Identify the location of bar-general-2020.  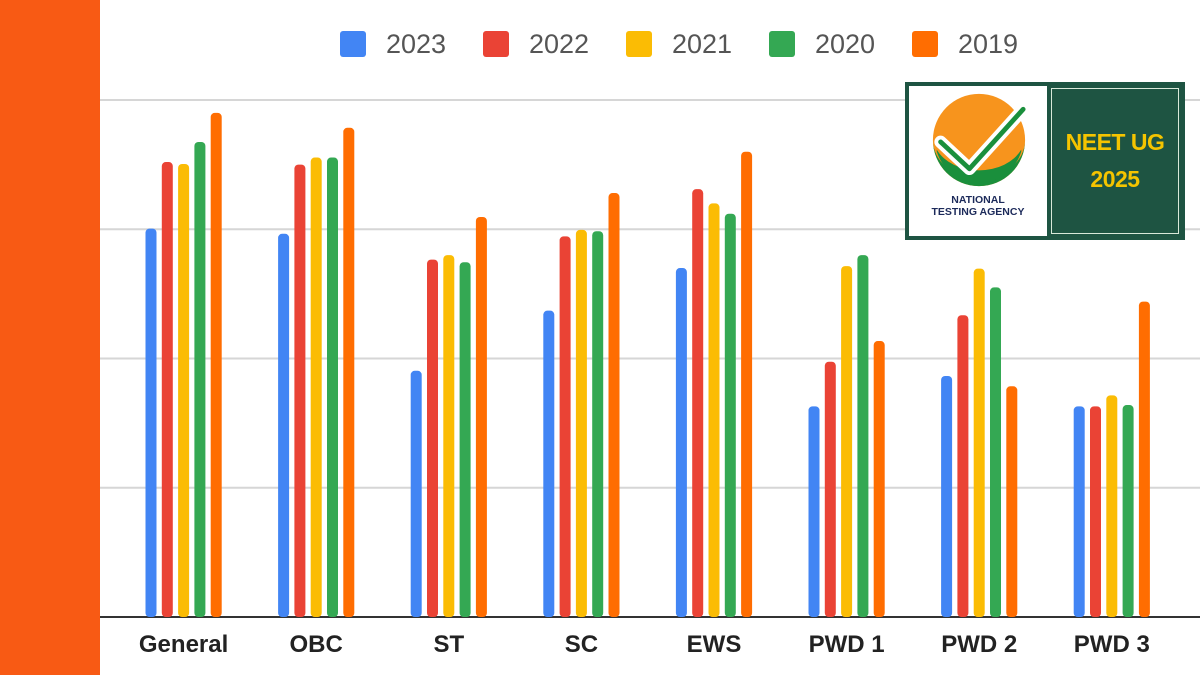
(200, 379).